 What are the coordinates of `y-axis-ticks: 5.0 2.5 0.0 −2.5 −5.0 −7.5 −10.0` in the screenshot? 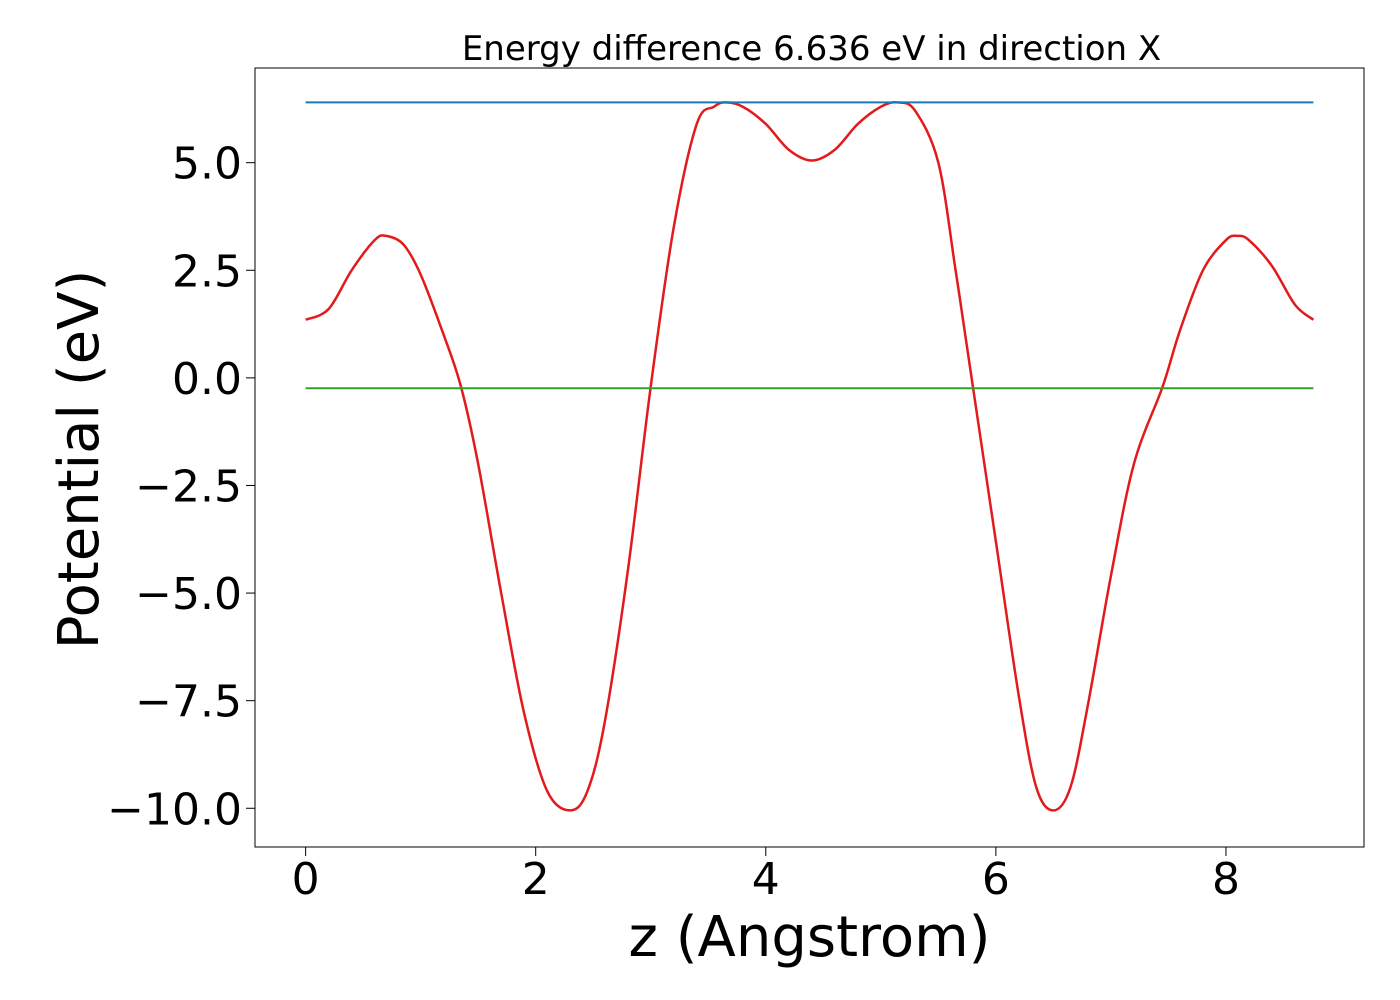 It's located at (181, 487).